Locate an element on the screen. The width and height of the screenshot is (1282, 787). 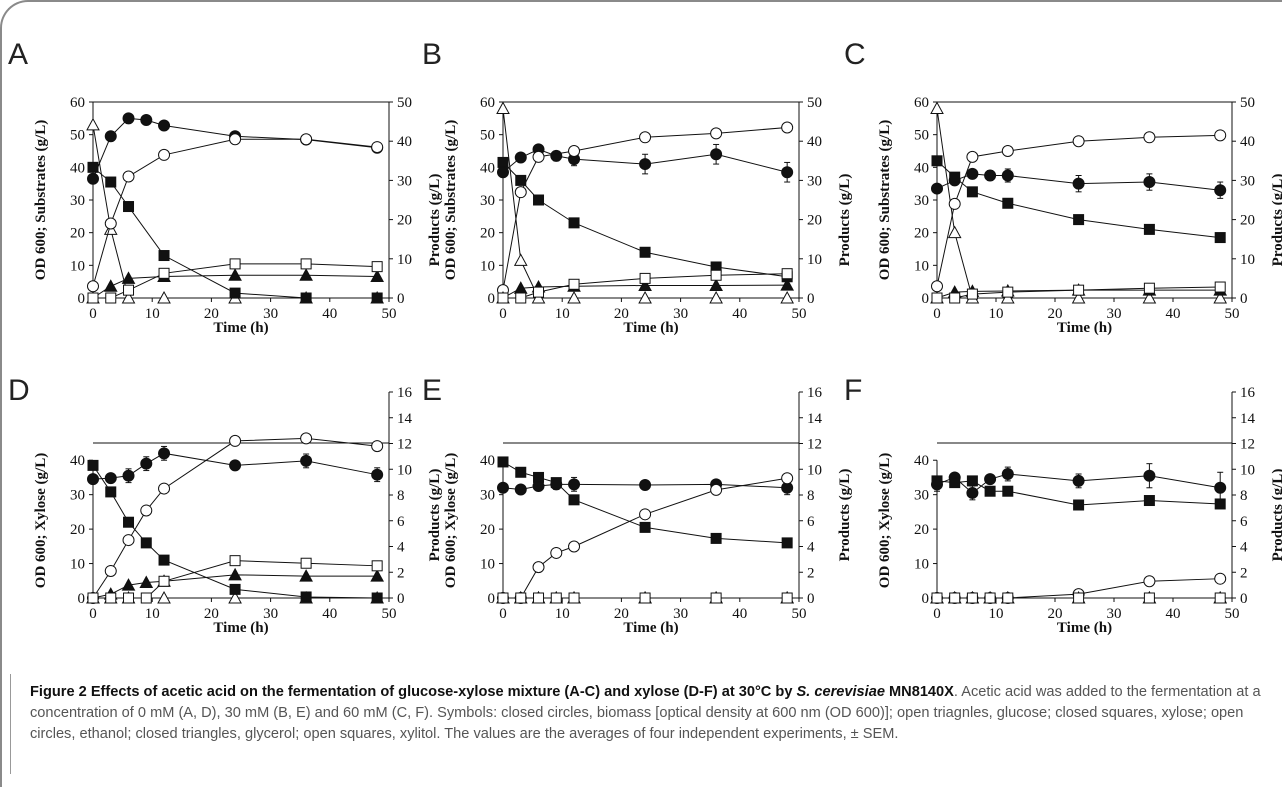
series-circle-open is located at coordinates (235, 213).